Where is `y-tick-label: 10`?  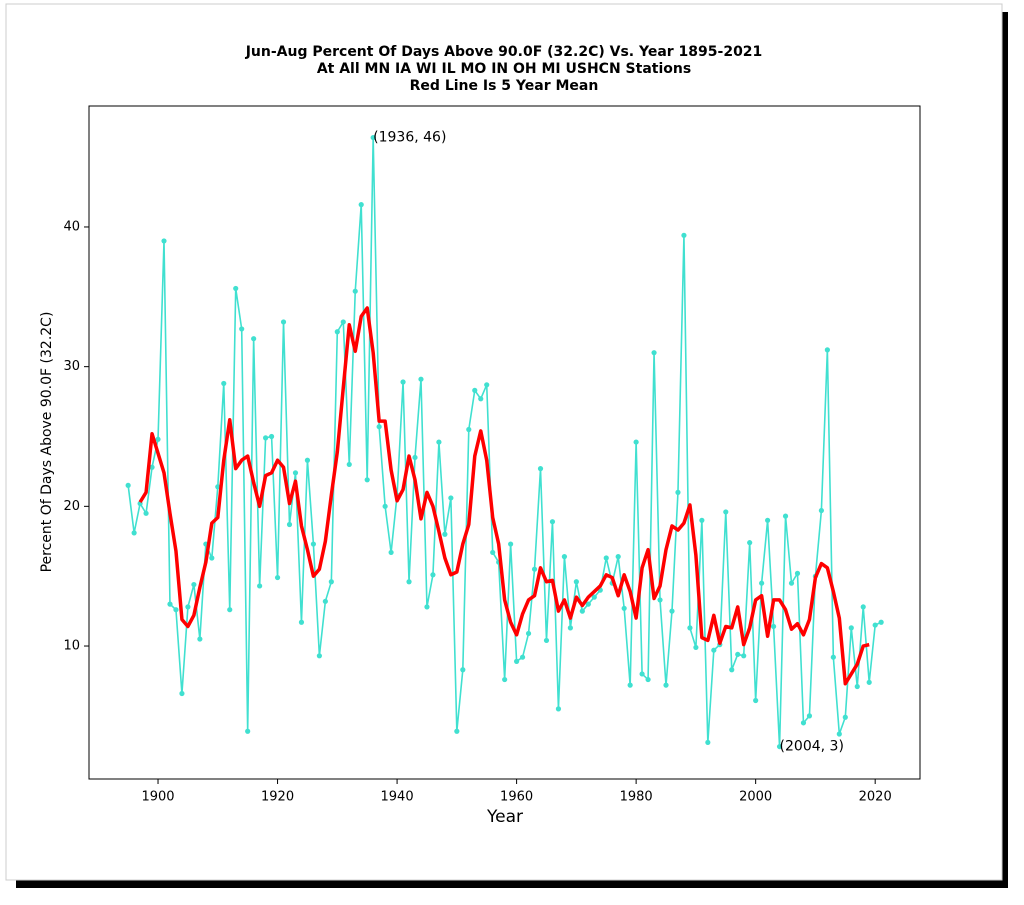
y-tick-label: 10 is located at coordinates (71, 646).